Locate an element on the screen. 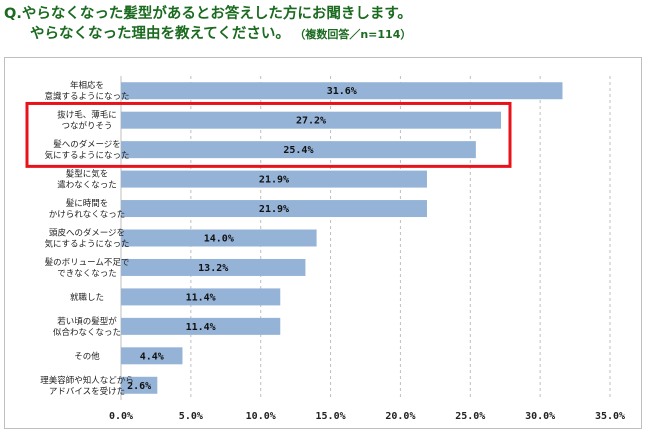  category-label: 髪へのダメージを気にするようになった is located at coordinates (86, 150).